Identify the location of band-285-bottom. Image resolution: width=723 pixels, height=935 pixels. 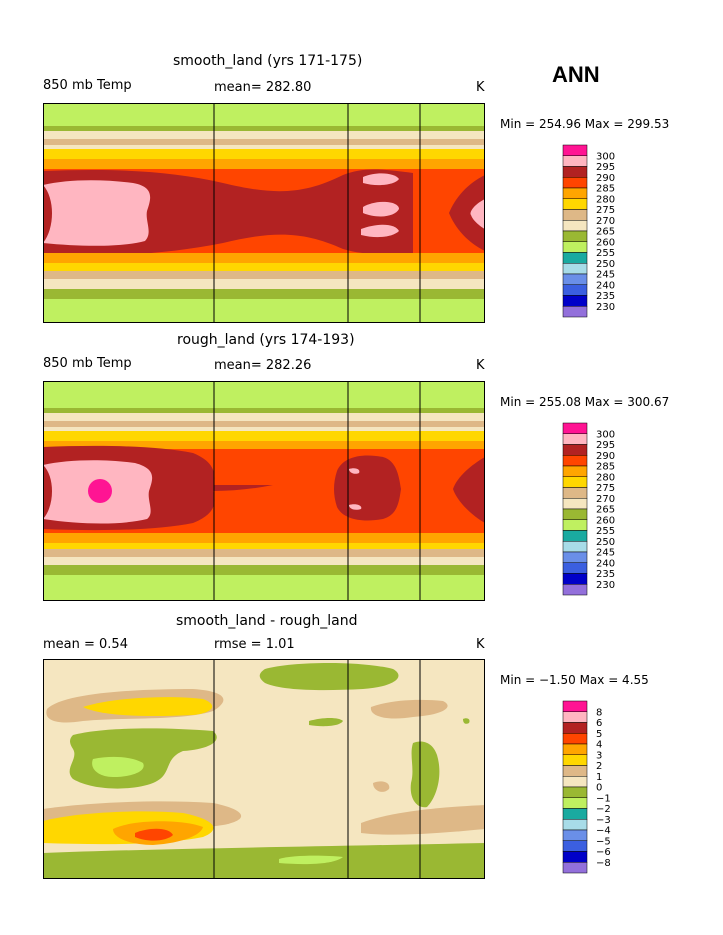
(264, 538).